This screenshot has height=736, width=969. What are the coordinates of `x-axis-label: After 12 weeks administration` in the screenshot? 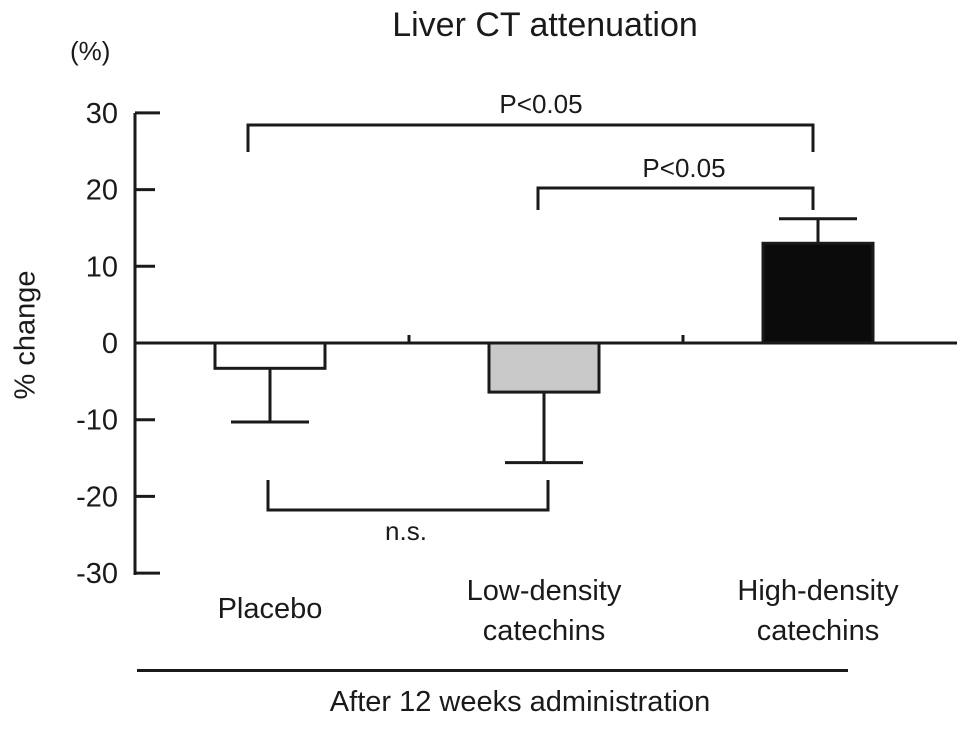 It's located at (520, 702).